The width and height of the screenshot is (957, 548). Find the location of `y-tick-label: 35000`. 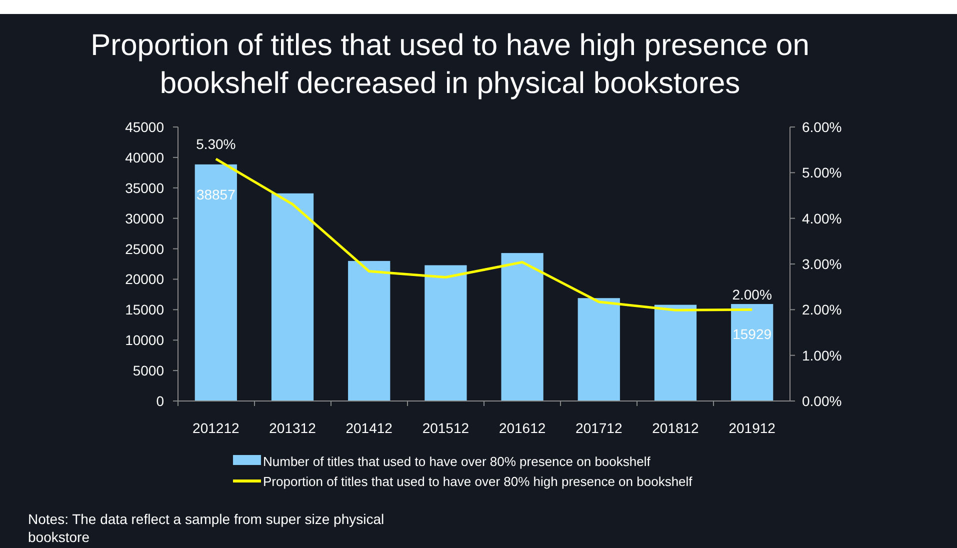

y-tick-label: 35000 is located at coordinates (144, 188).